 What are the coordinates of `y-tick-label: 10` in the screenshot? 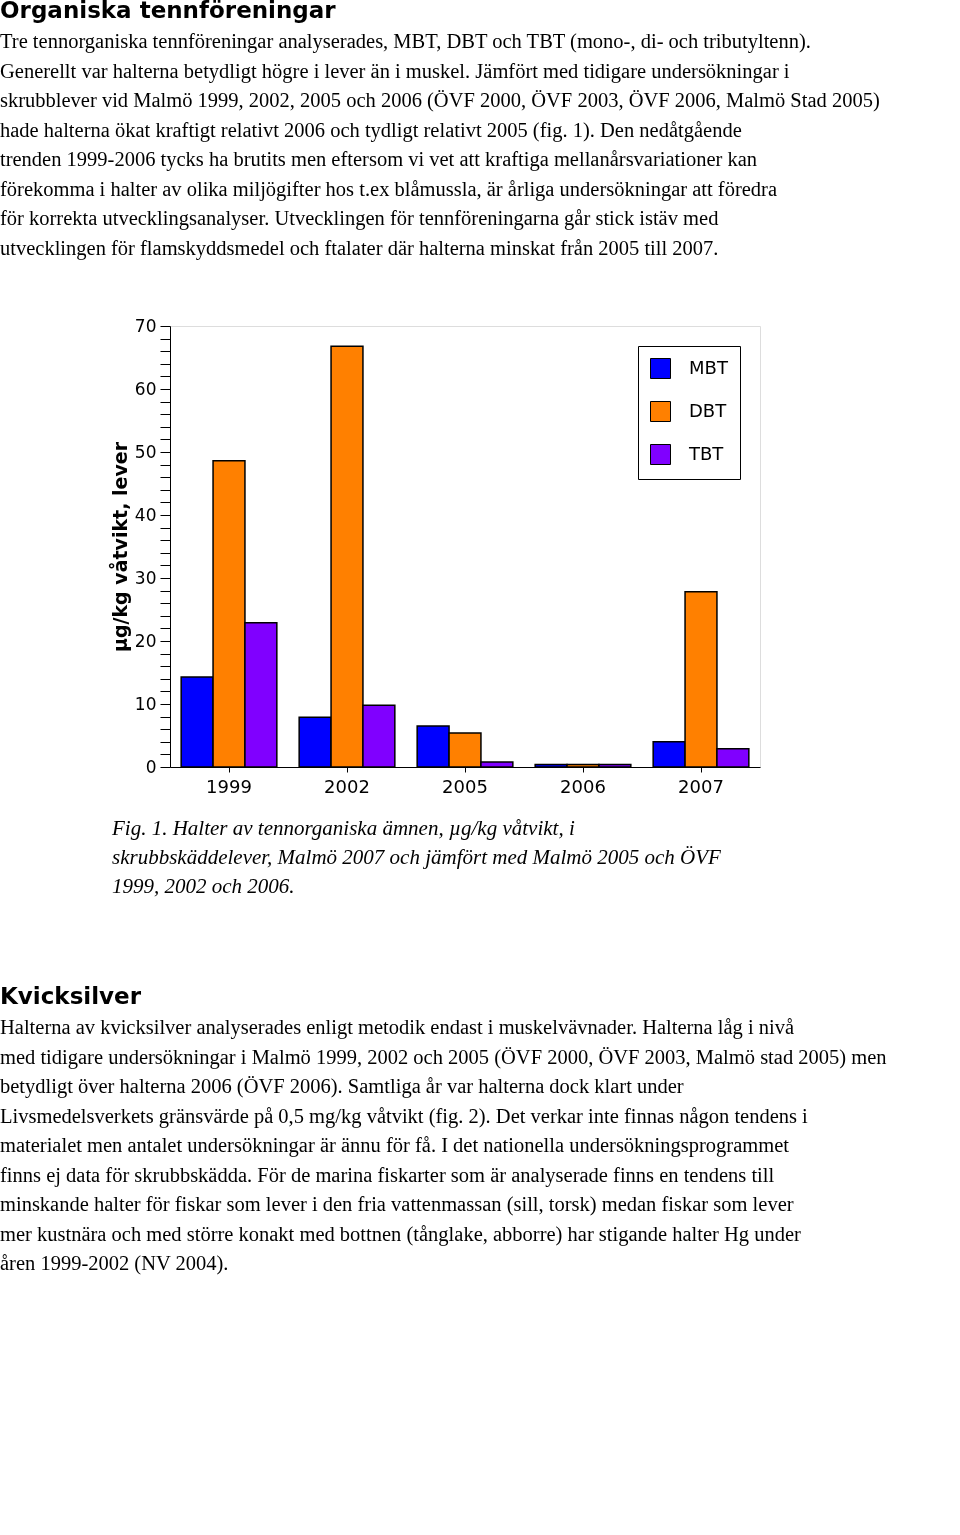 It's located at (145, 703).